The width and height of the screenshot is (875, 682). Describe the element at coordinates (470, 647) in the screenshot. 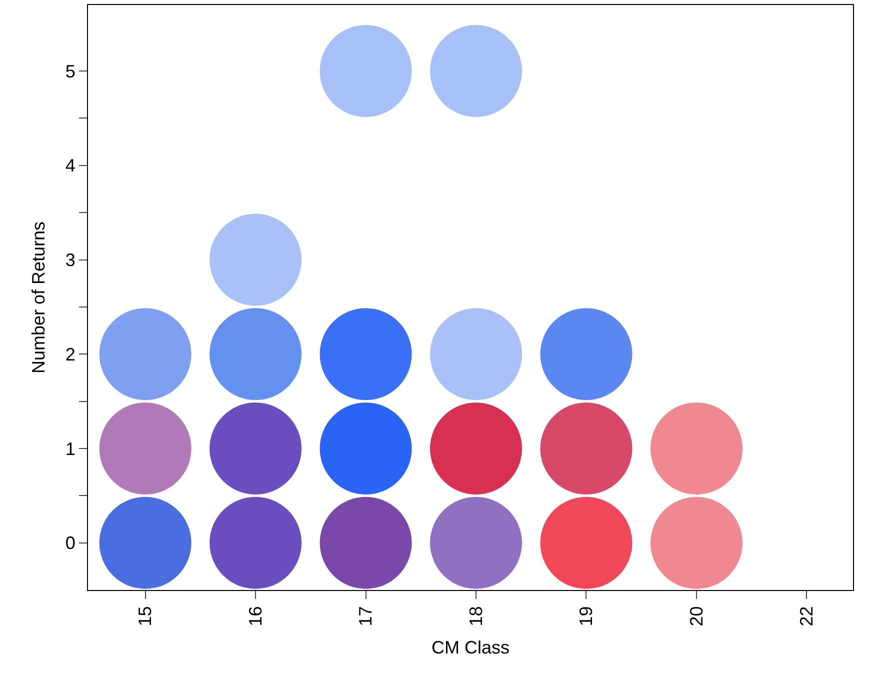

I see `x-axis-title: CM Class` at that location.